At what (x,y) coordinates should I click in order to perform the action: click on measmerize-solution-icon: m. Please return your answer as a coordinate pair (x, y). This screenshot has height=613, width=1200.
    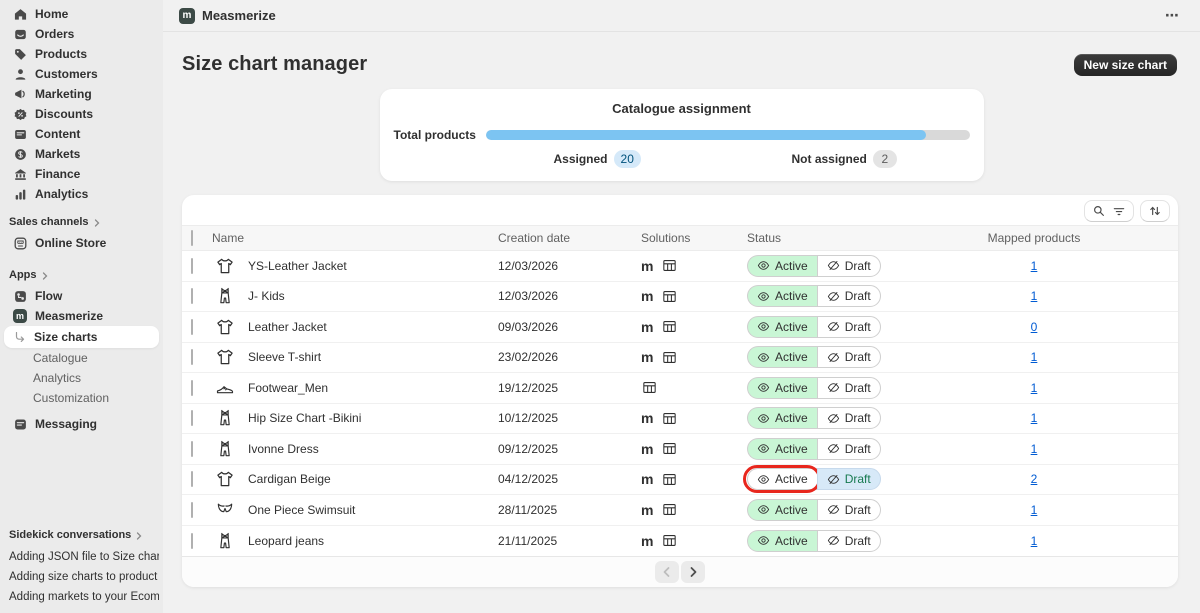
    Looking at the image, I should click on (647, 418).